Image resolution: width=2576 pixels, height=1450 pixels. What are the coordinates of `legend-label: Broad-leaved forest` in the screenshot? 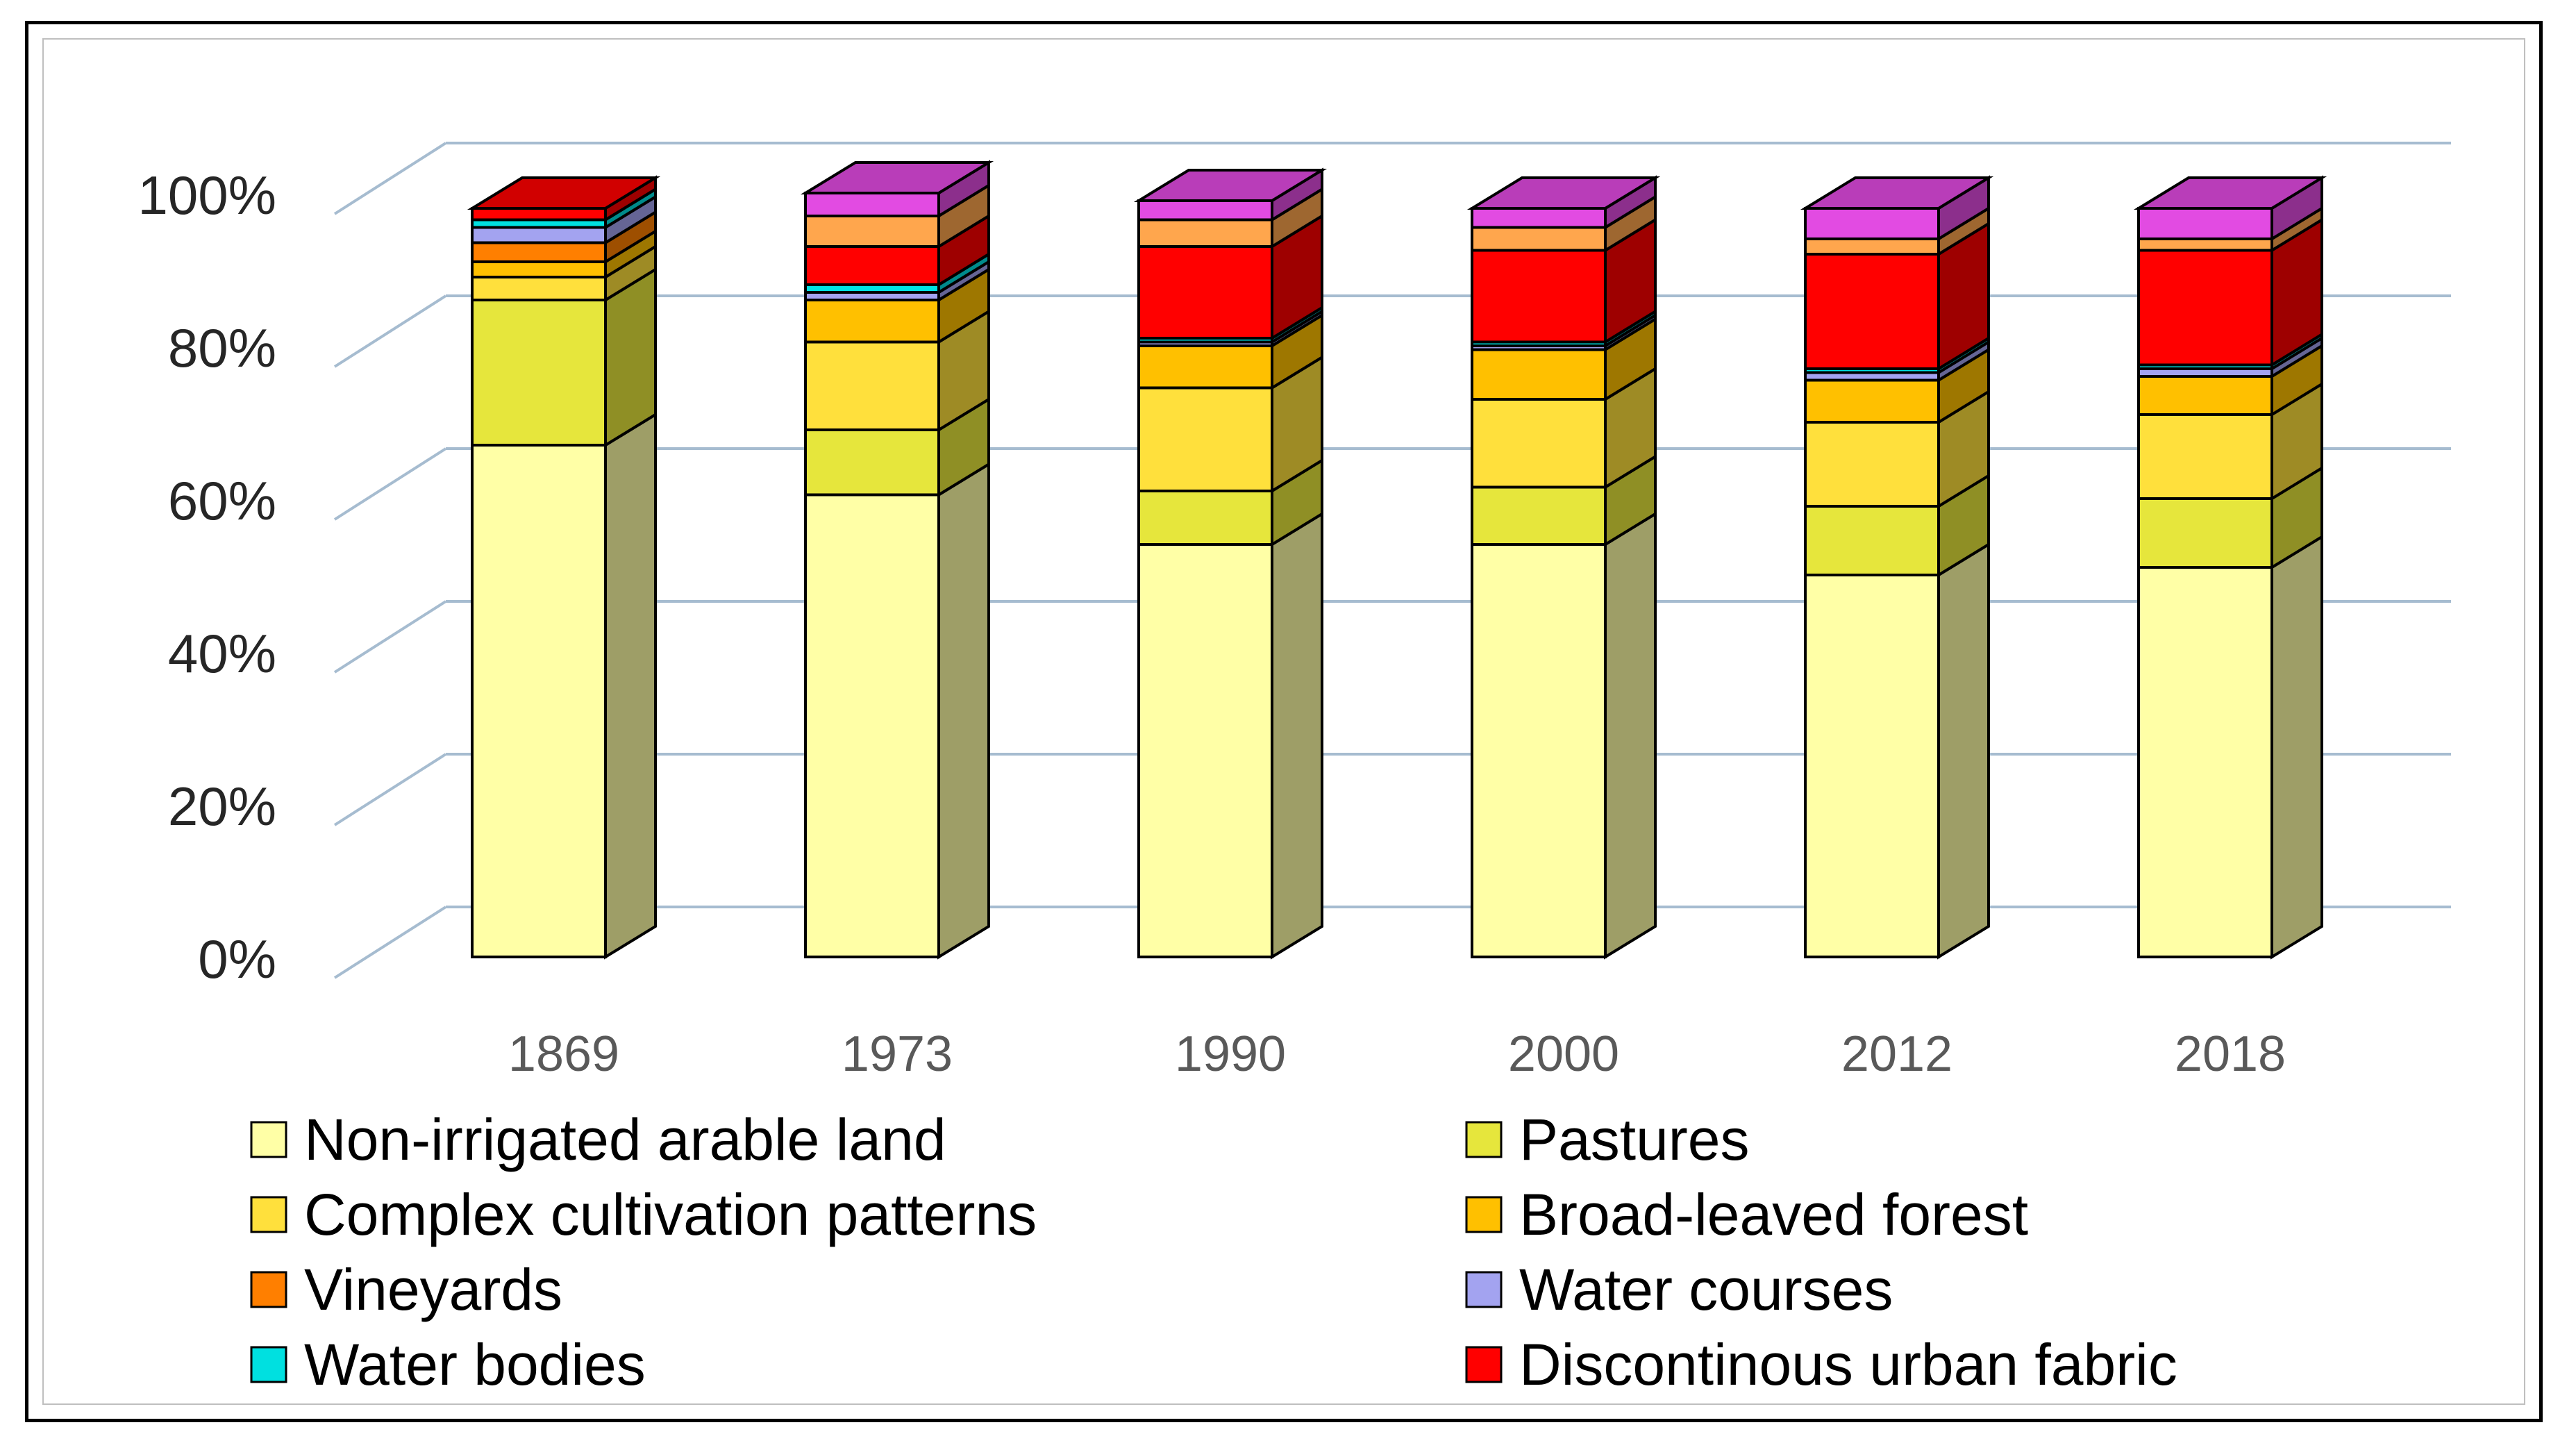 It's located at (1773, 1214).